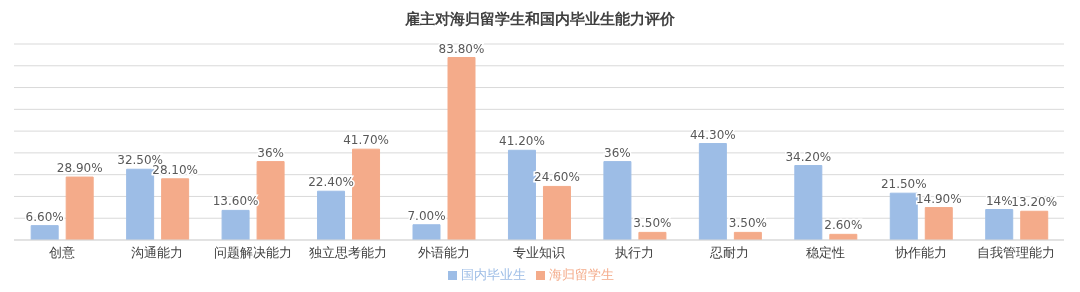 The width and height of the screenshot is (1080, 292). Describe the element at coordinates (348, 253) in the screenshot. I see `x-tick-label: 独立思考能力` at that location.